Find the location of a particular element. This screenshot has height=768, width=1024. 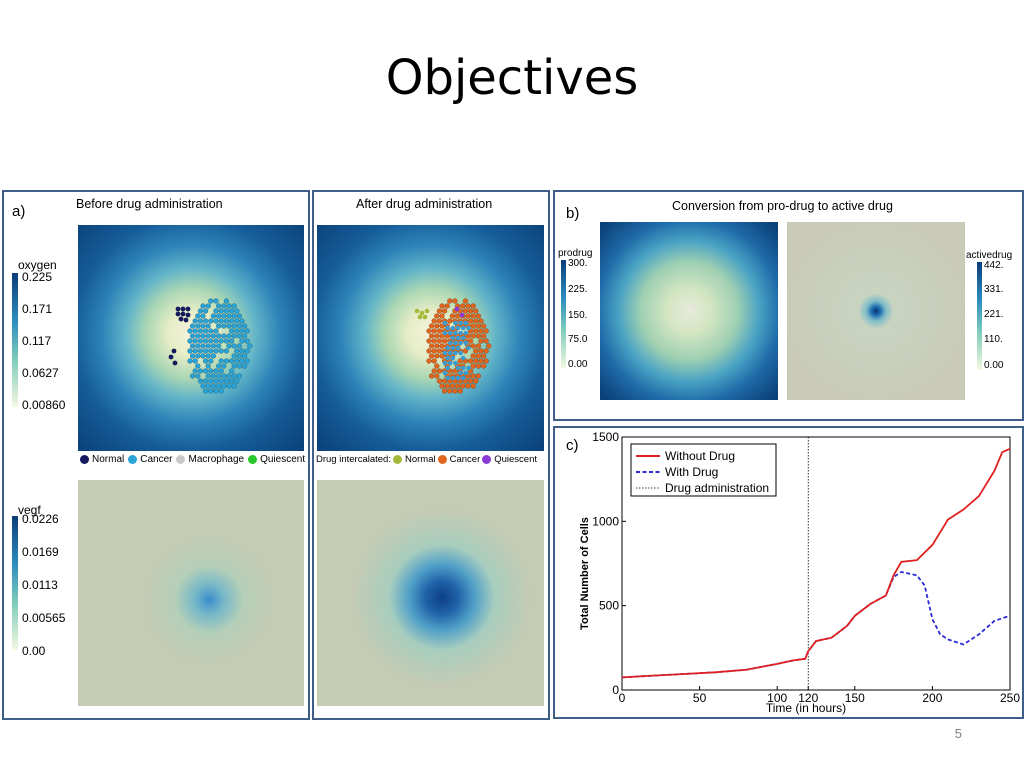

panel-b-title: Conversion from pro-drug to active drug is located at coordinates (782, 206).